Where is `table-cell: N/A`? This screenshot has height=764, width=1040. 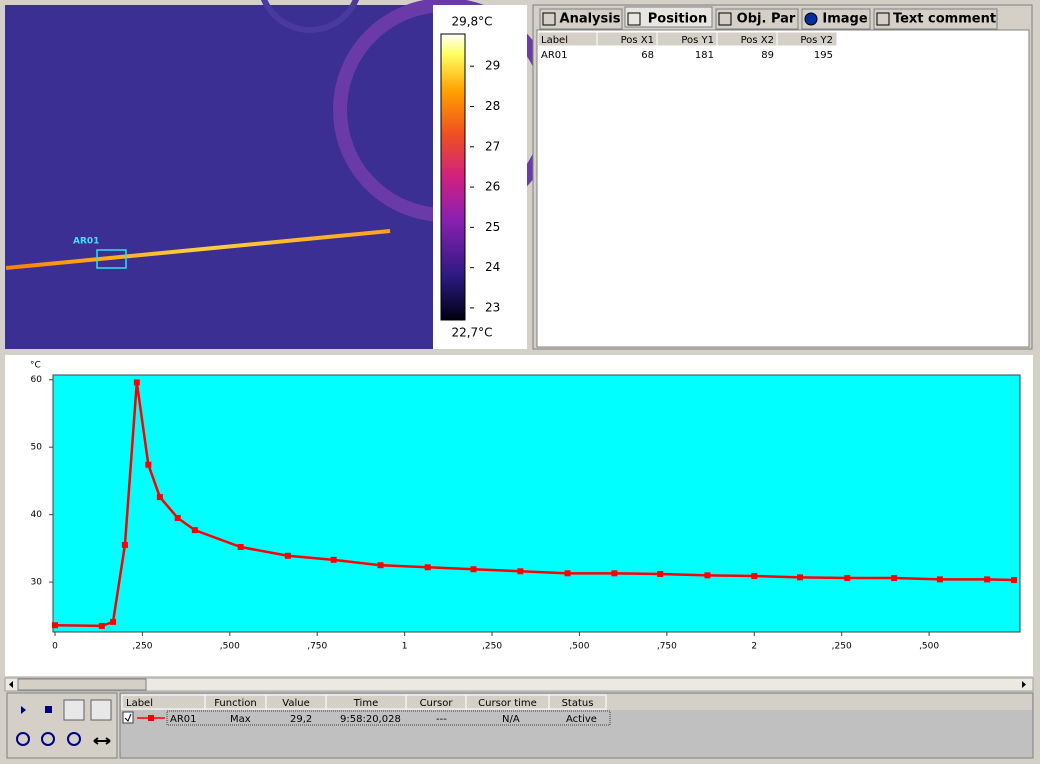 table-cell: N/A is located at coordinates (511, 719).